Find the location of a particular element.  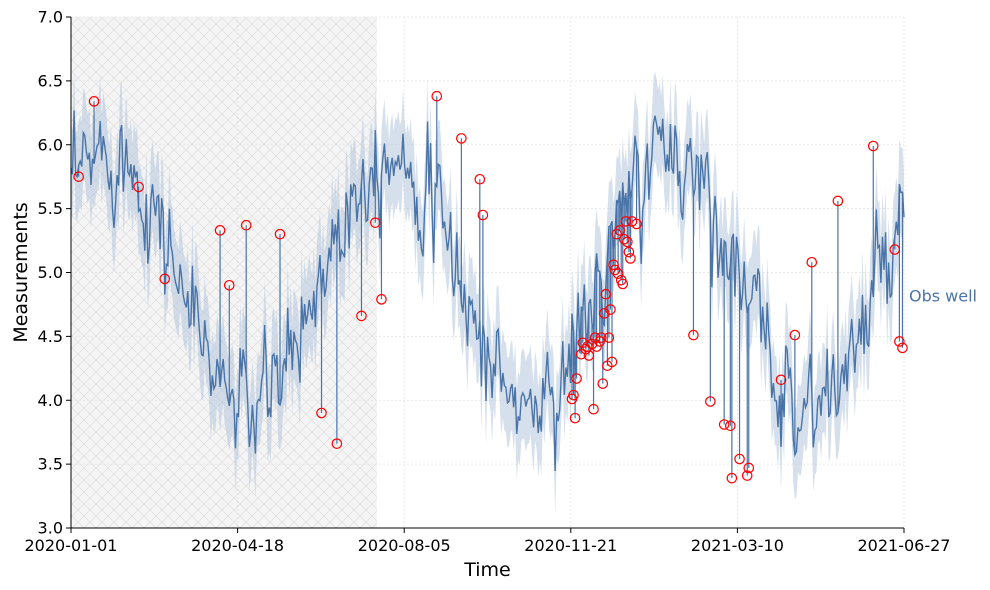

x-axis-title: Time is located at coordinates (487, 570).